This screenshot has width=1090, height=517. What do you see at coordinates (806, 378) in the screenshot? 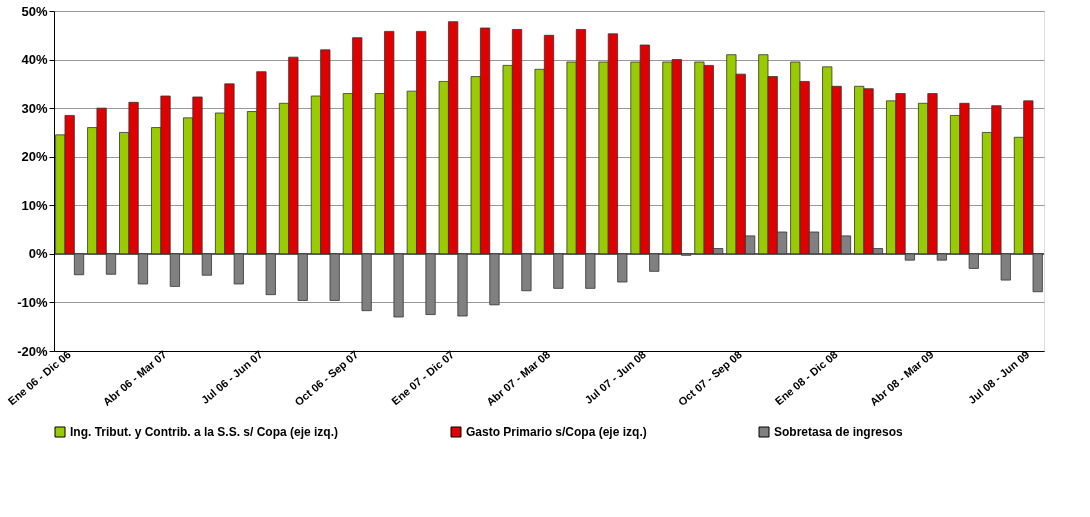
I see `x-tick-label: Ene 08 - Dic 08` at bounding box center [806, 378].